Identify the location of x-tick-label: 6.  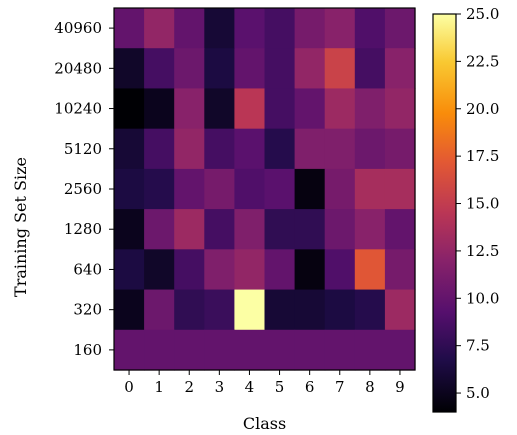
(310, 387).